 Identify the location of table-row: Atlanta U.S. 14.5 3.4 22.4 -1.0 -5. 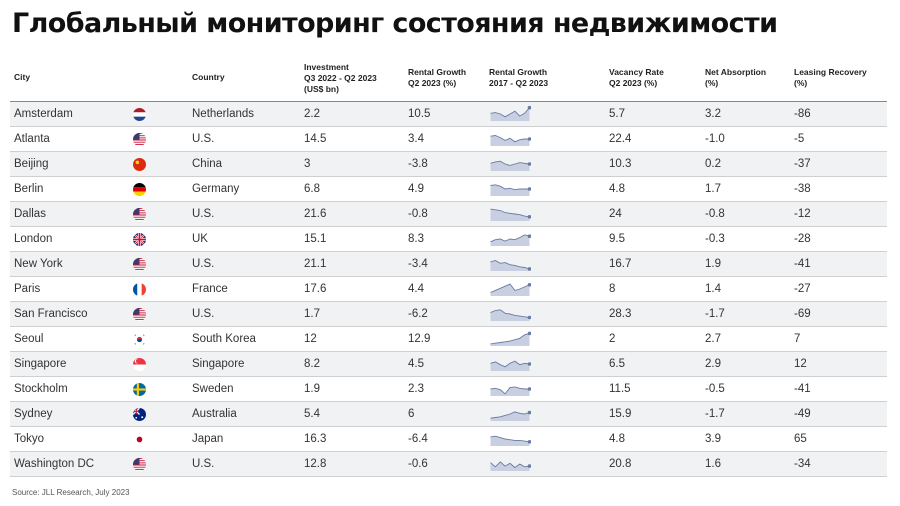
(448, 139).